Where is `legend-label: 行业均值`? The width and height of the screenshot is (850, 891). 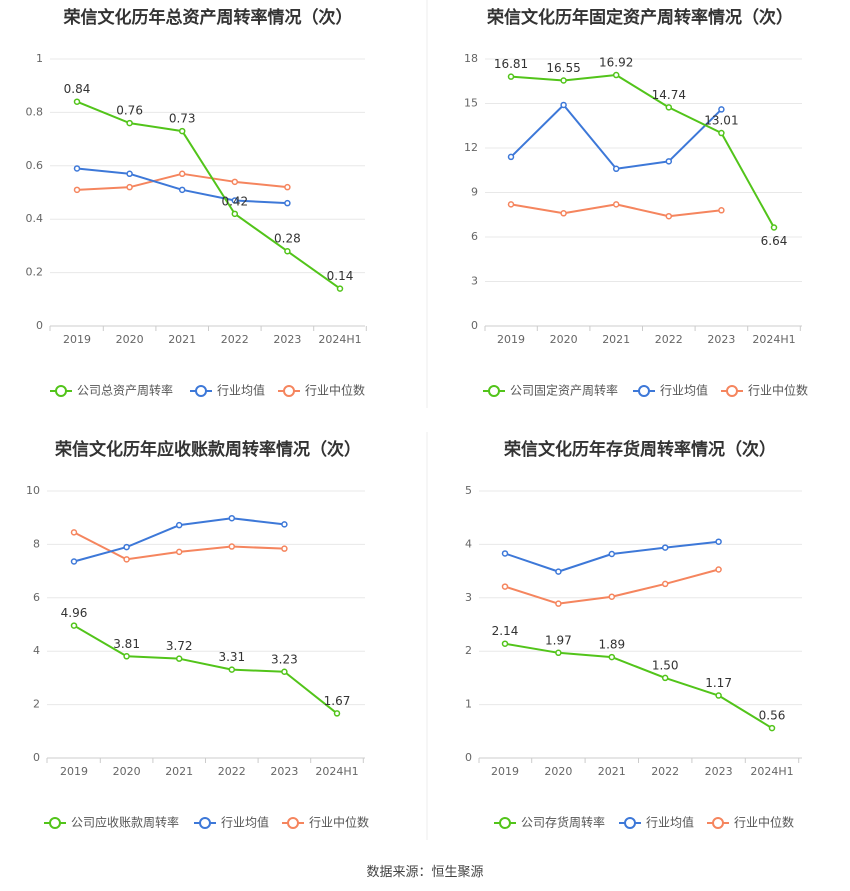
legend-label: 行业均值 is located at coordinates (670, 822).